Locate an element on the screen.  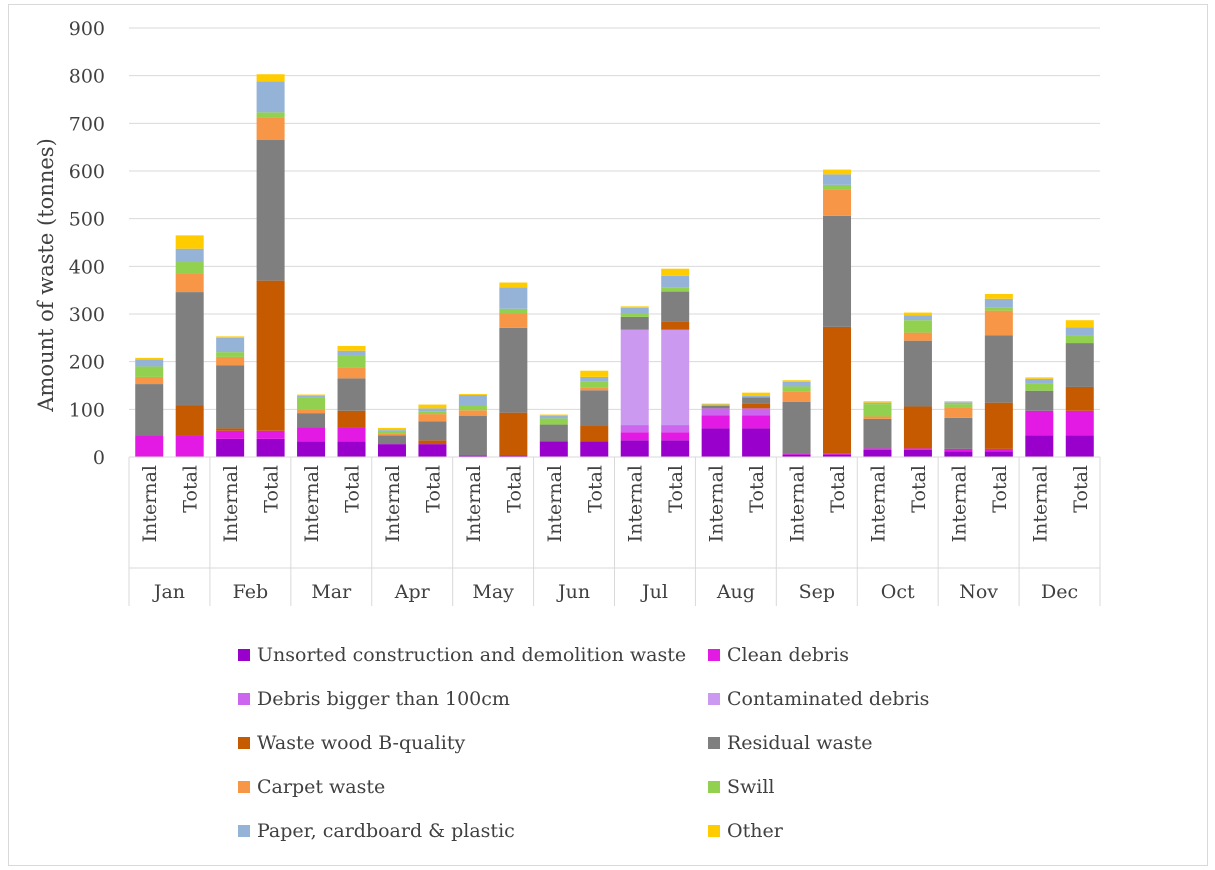
month-label: Jul is located at coordinates (654, 592).